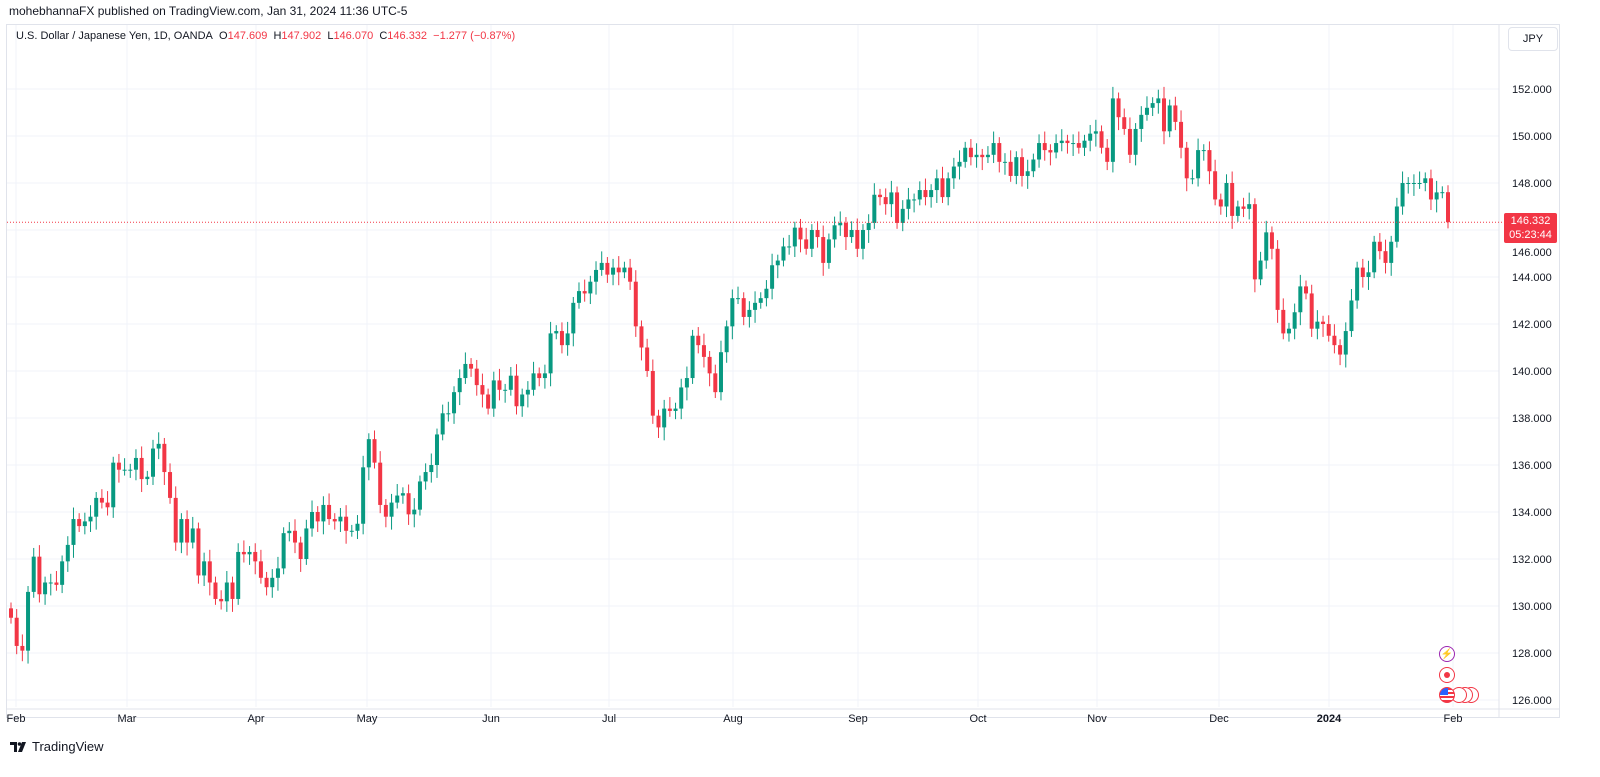 The image size is (1600, 777). I want to click on price-tick-label: 132.000, so click(1532, 560).